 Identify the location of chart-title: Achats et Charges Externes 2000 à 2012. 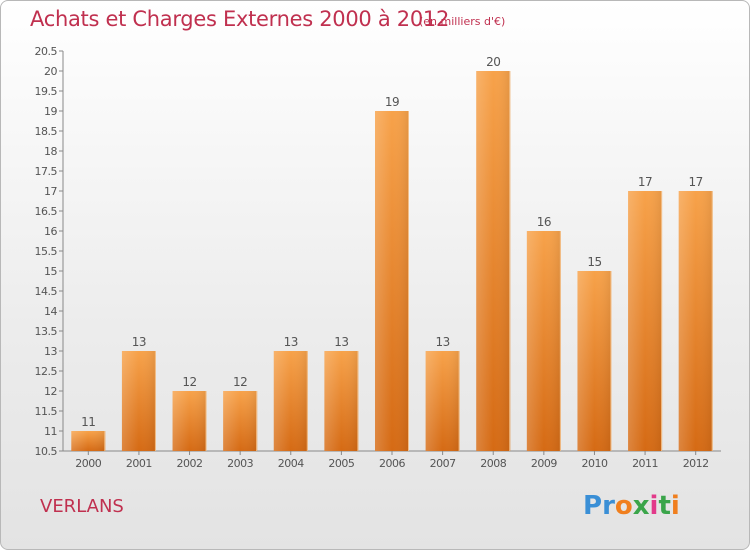
(240, 19).